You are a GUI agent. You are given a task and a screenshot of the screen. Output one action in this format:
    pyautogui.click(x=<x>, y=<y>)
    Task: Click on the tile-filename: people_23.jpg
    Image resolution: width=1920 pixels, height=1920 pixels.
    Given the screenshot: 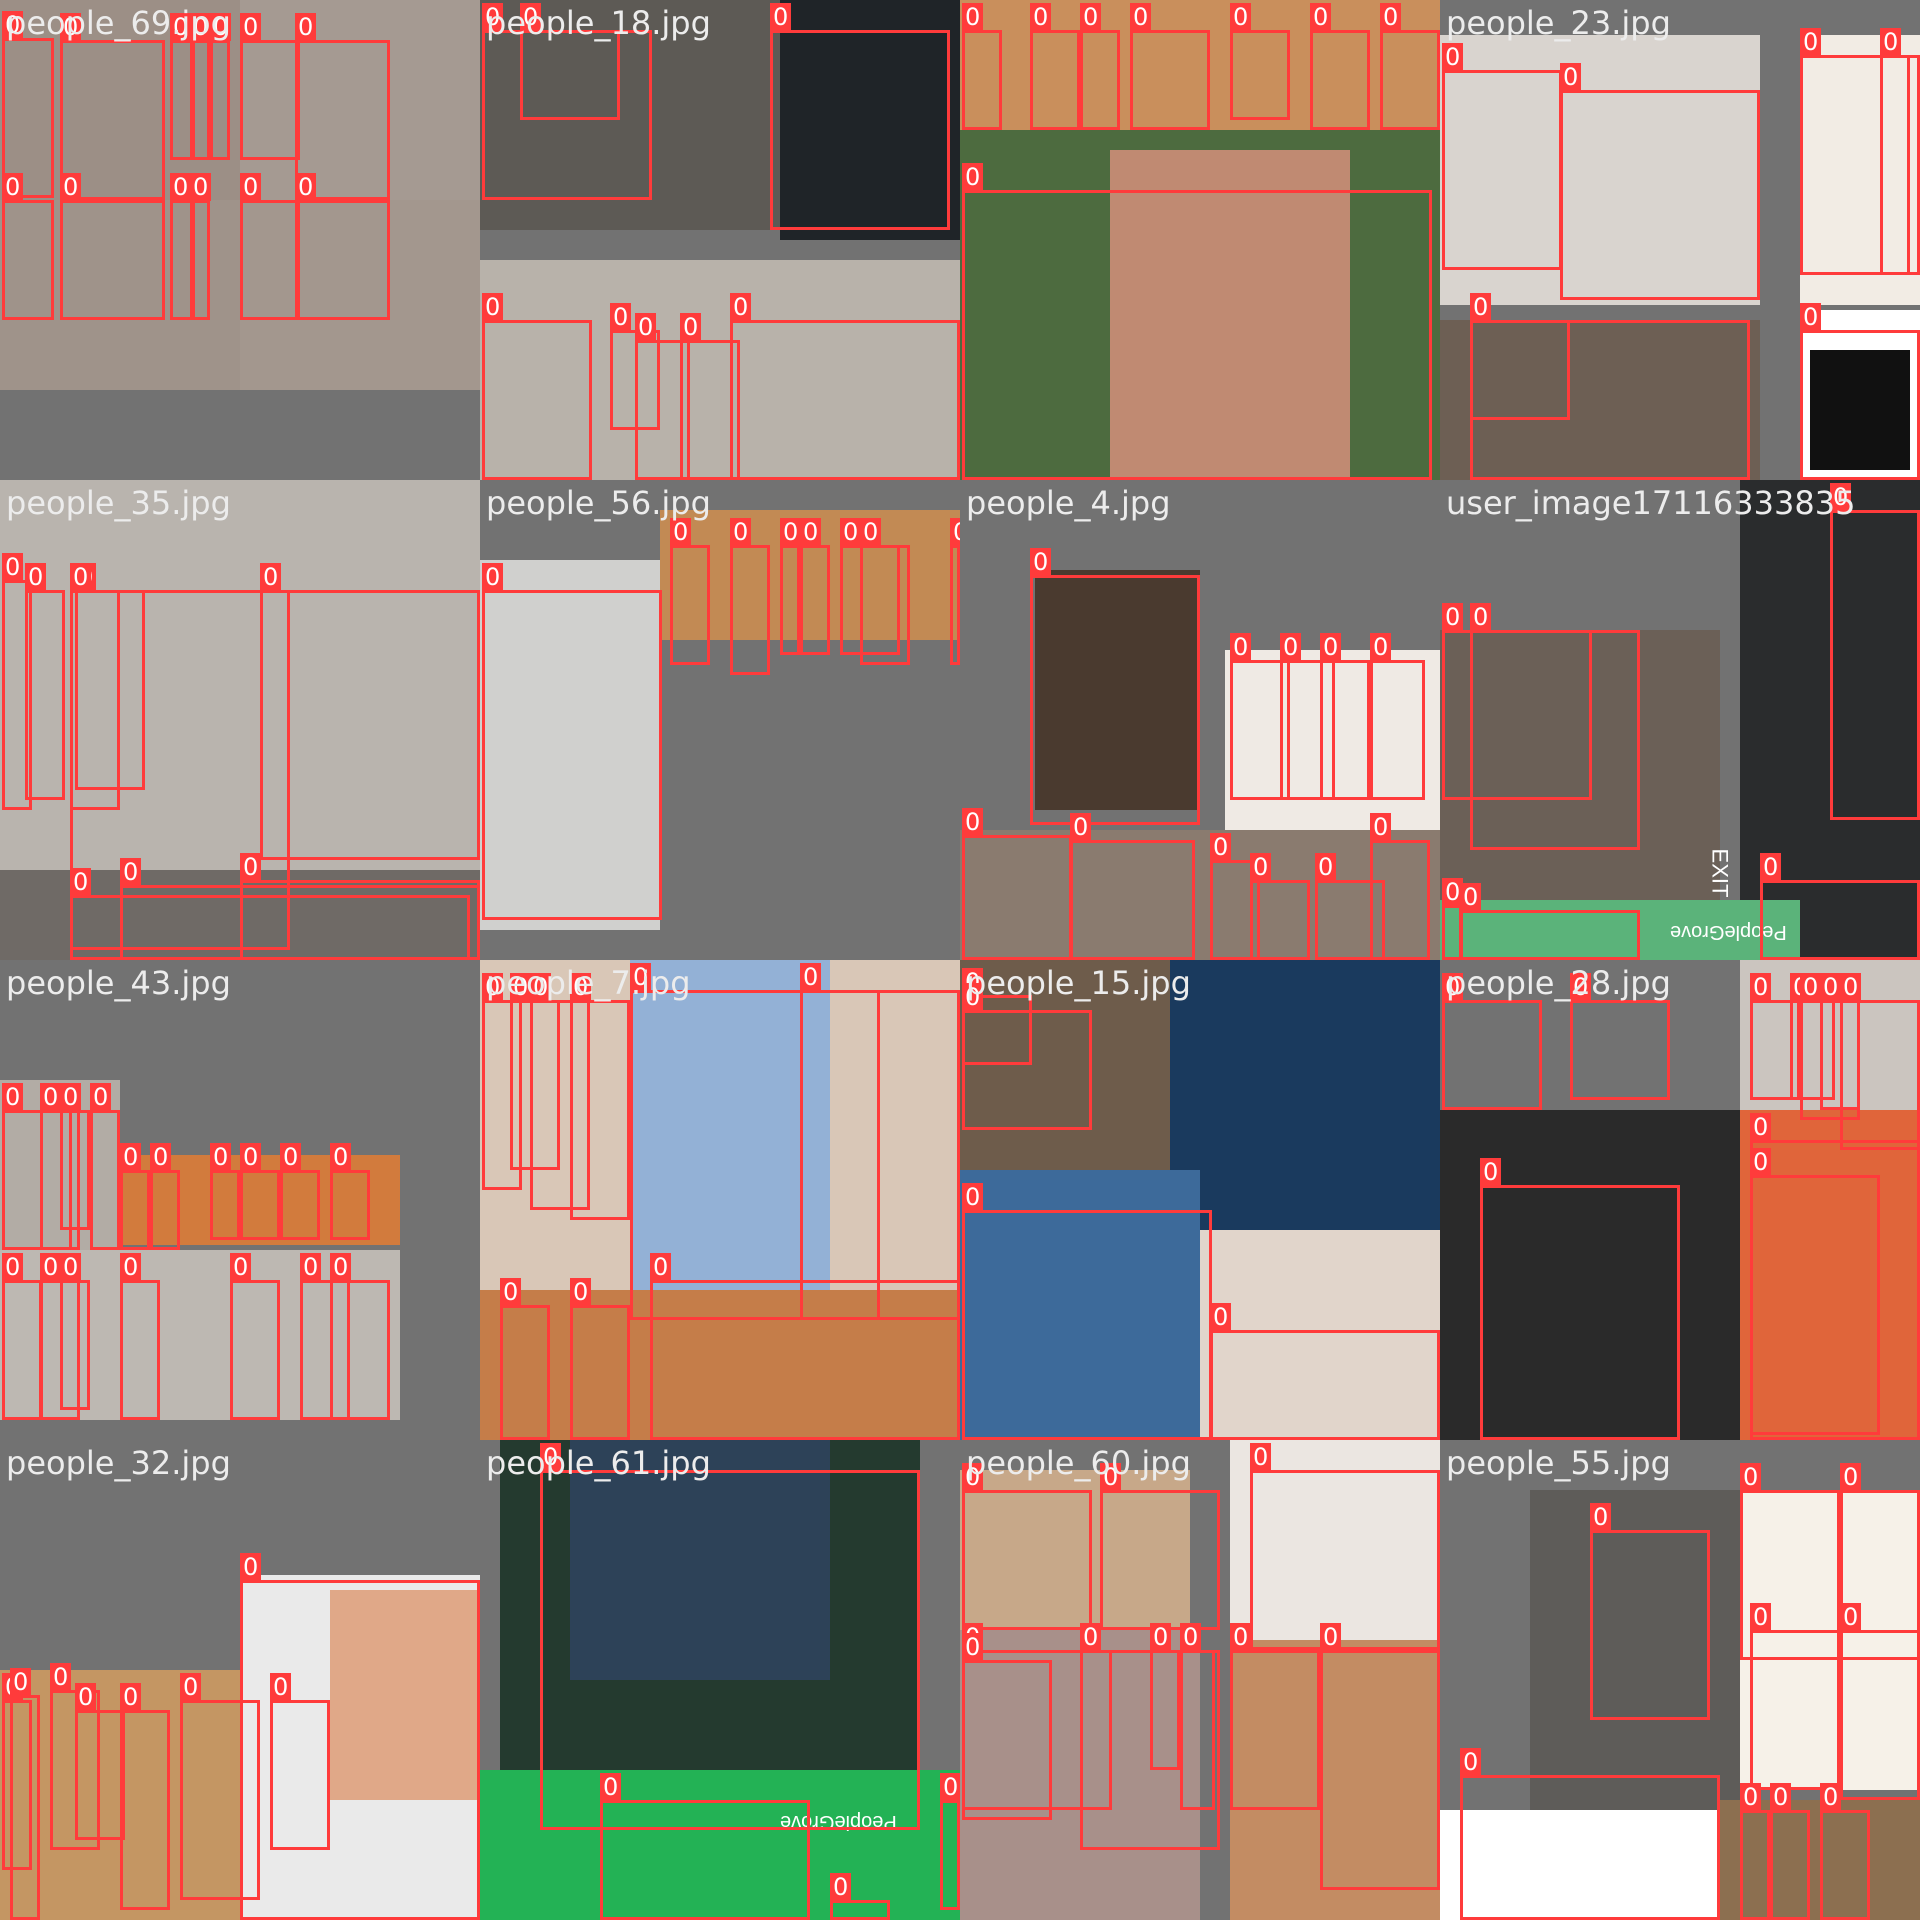 What is the action you would take?
    pyautogui.click(x=1558, y=23)
    